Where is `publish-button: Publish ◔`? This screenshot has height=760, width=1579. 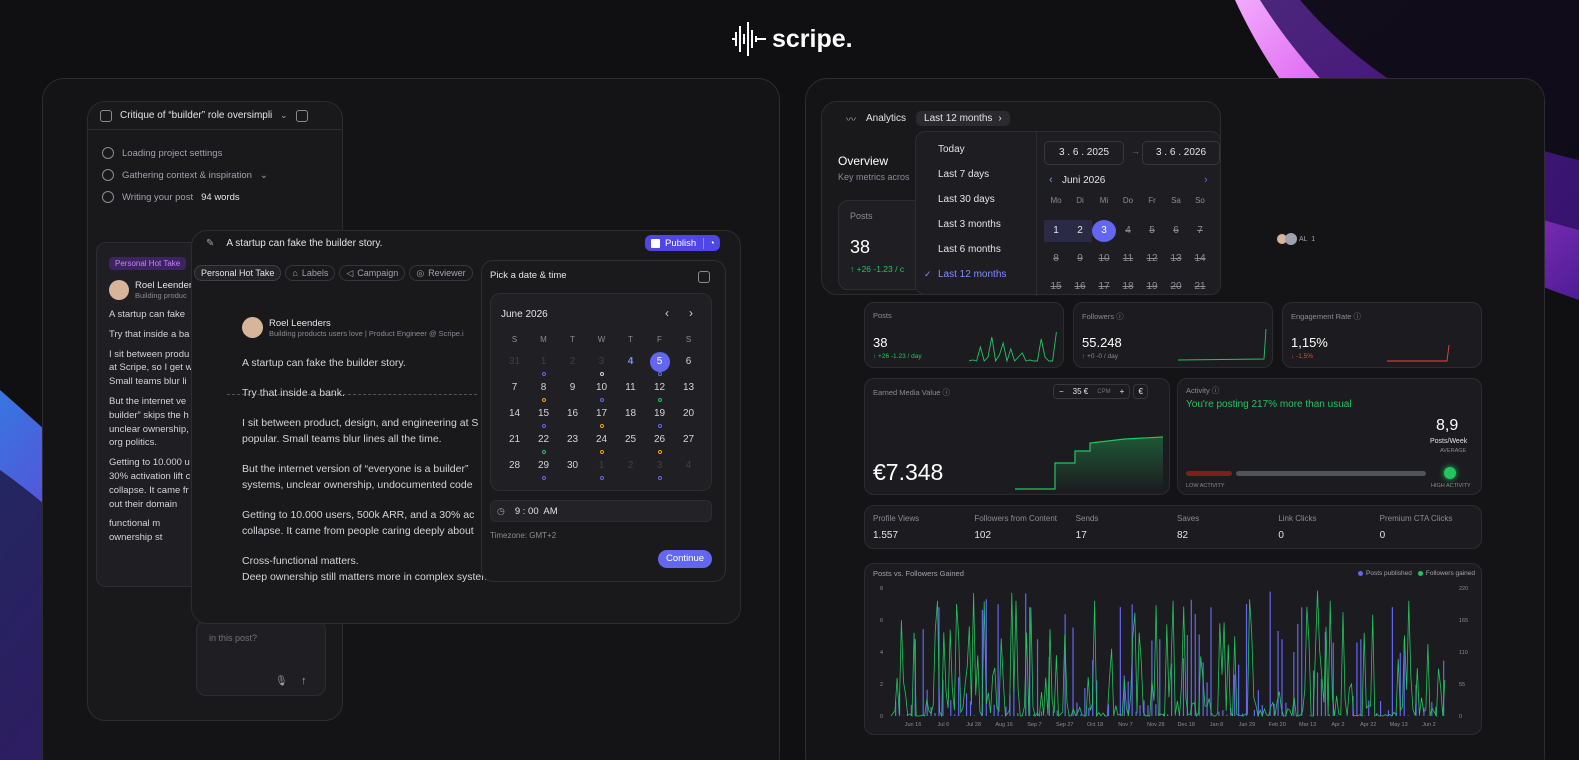 publish-button: Publish ◔ is located at coordinates (682, 243).